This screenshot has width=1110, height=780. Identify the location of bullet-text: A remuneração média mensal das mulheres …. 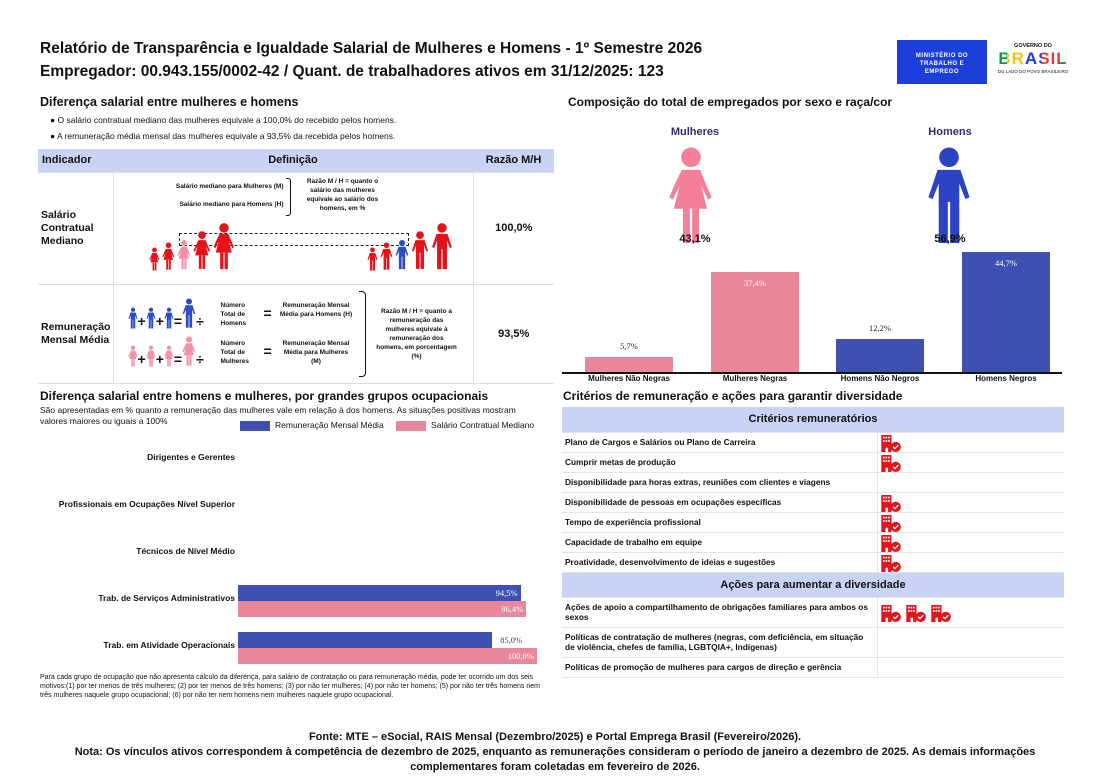
(226, 136).